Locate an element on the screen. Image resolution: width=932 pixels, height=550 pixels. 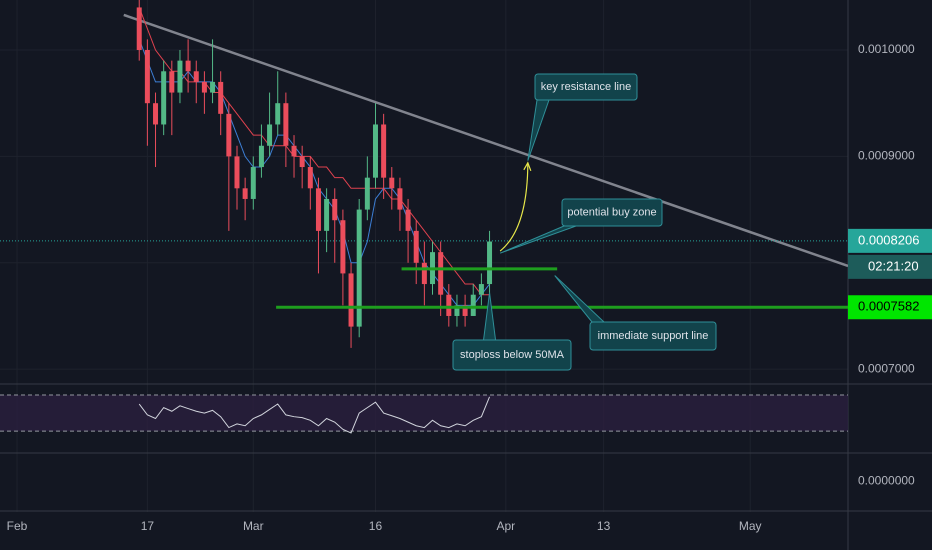
rsi-band is located at coordinates (424, 413).